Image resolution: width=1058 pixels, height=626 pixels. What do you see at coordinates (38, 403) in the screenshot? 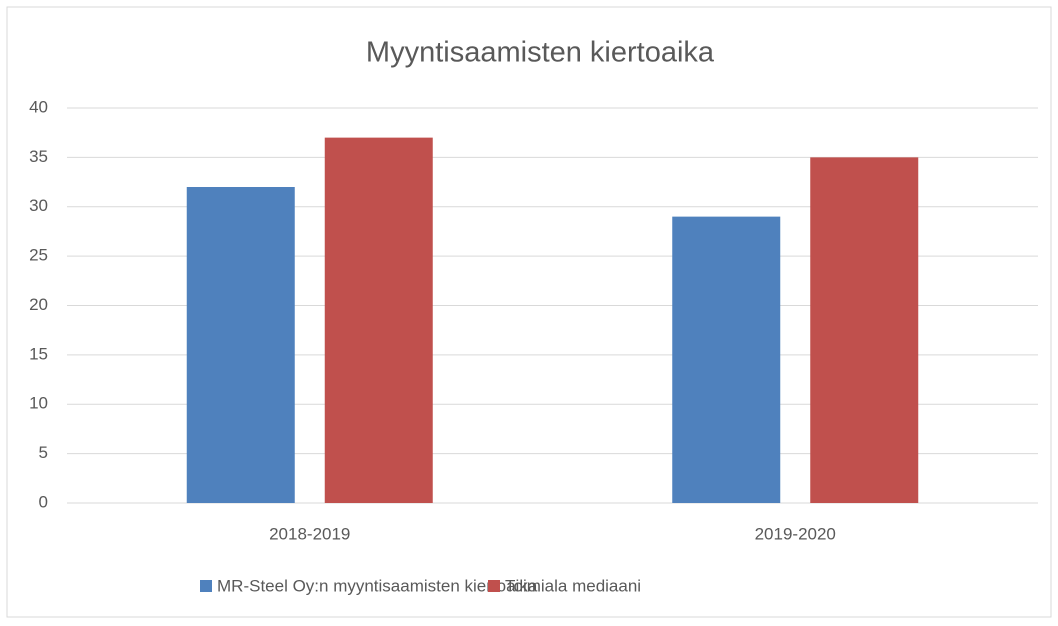
I see `y-tick-label: 10` at bounding box center [38, 403].